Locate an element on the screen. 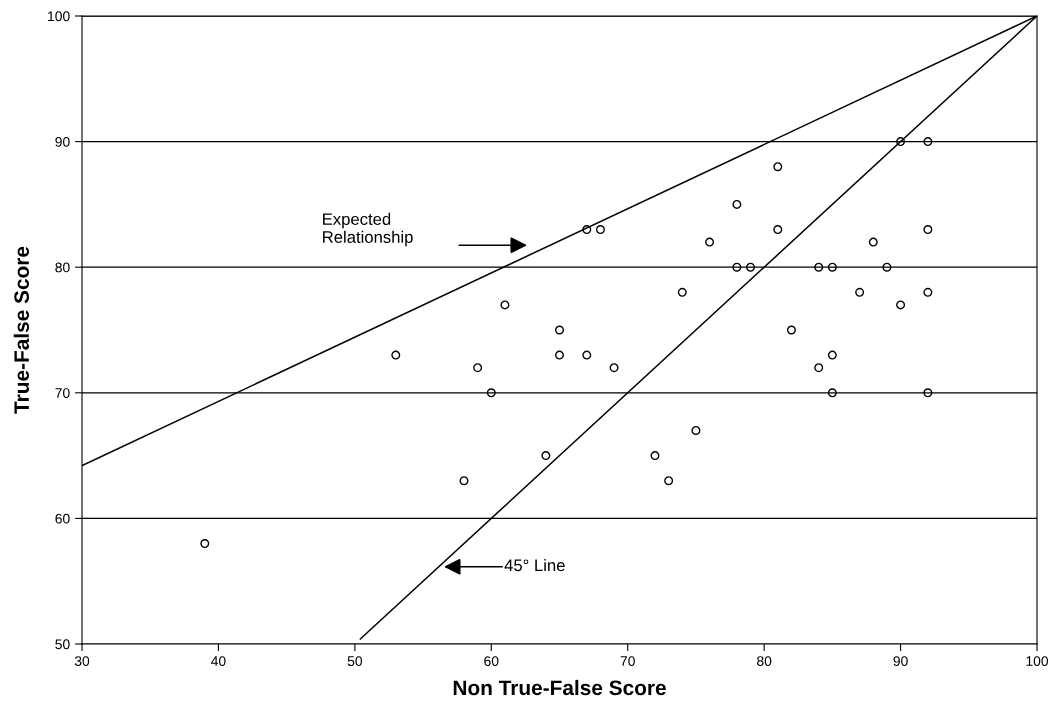 This screenshot has height=715, width=1053. y-tick-label: 60 is located at coordinates (62, 518).